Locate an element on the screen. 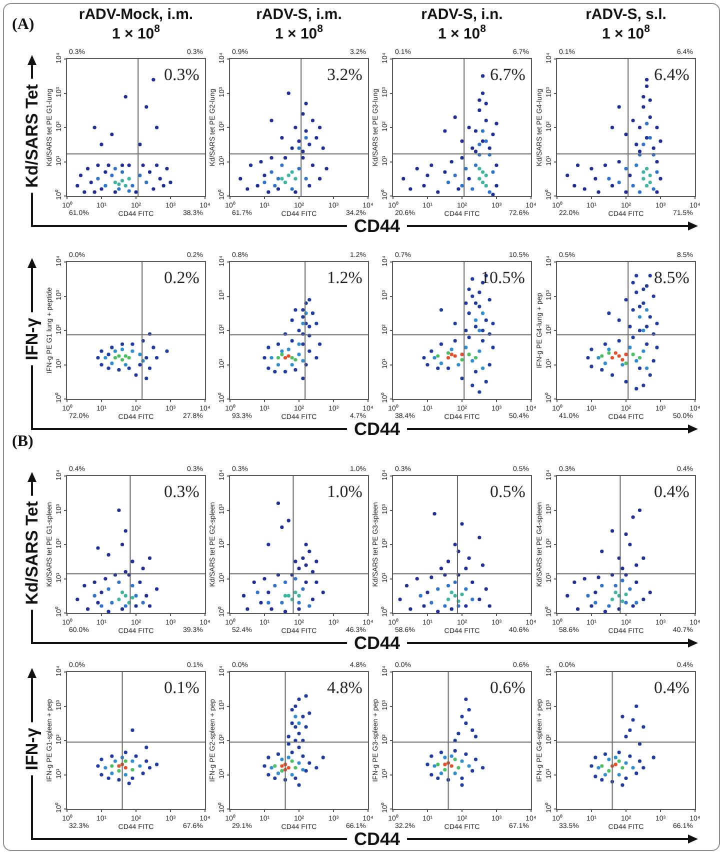 Image resolution: width=726 pixels, height=857 pixels. annotation: 0.2% is located at coordinates (182, 277).